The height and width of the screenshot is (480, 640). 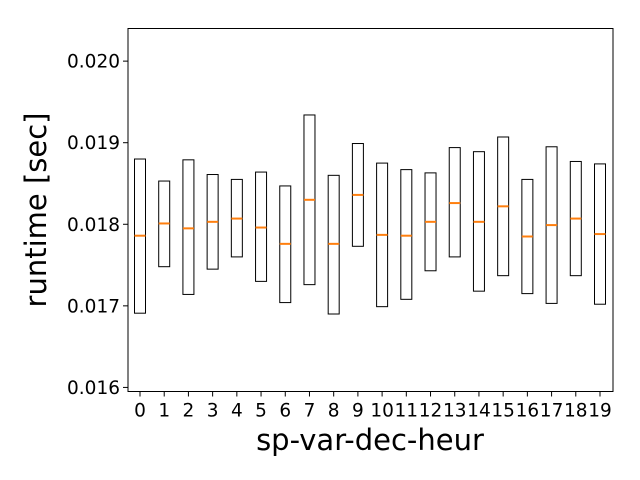 I want to click on y-axis-ticks: 0.016 0.017 0.018 0.019 0.020, so click(x=97, y=225).